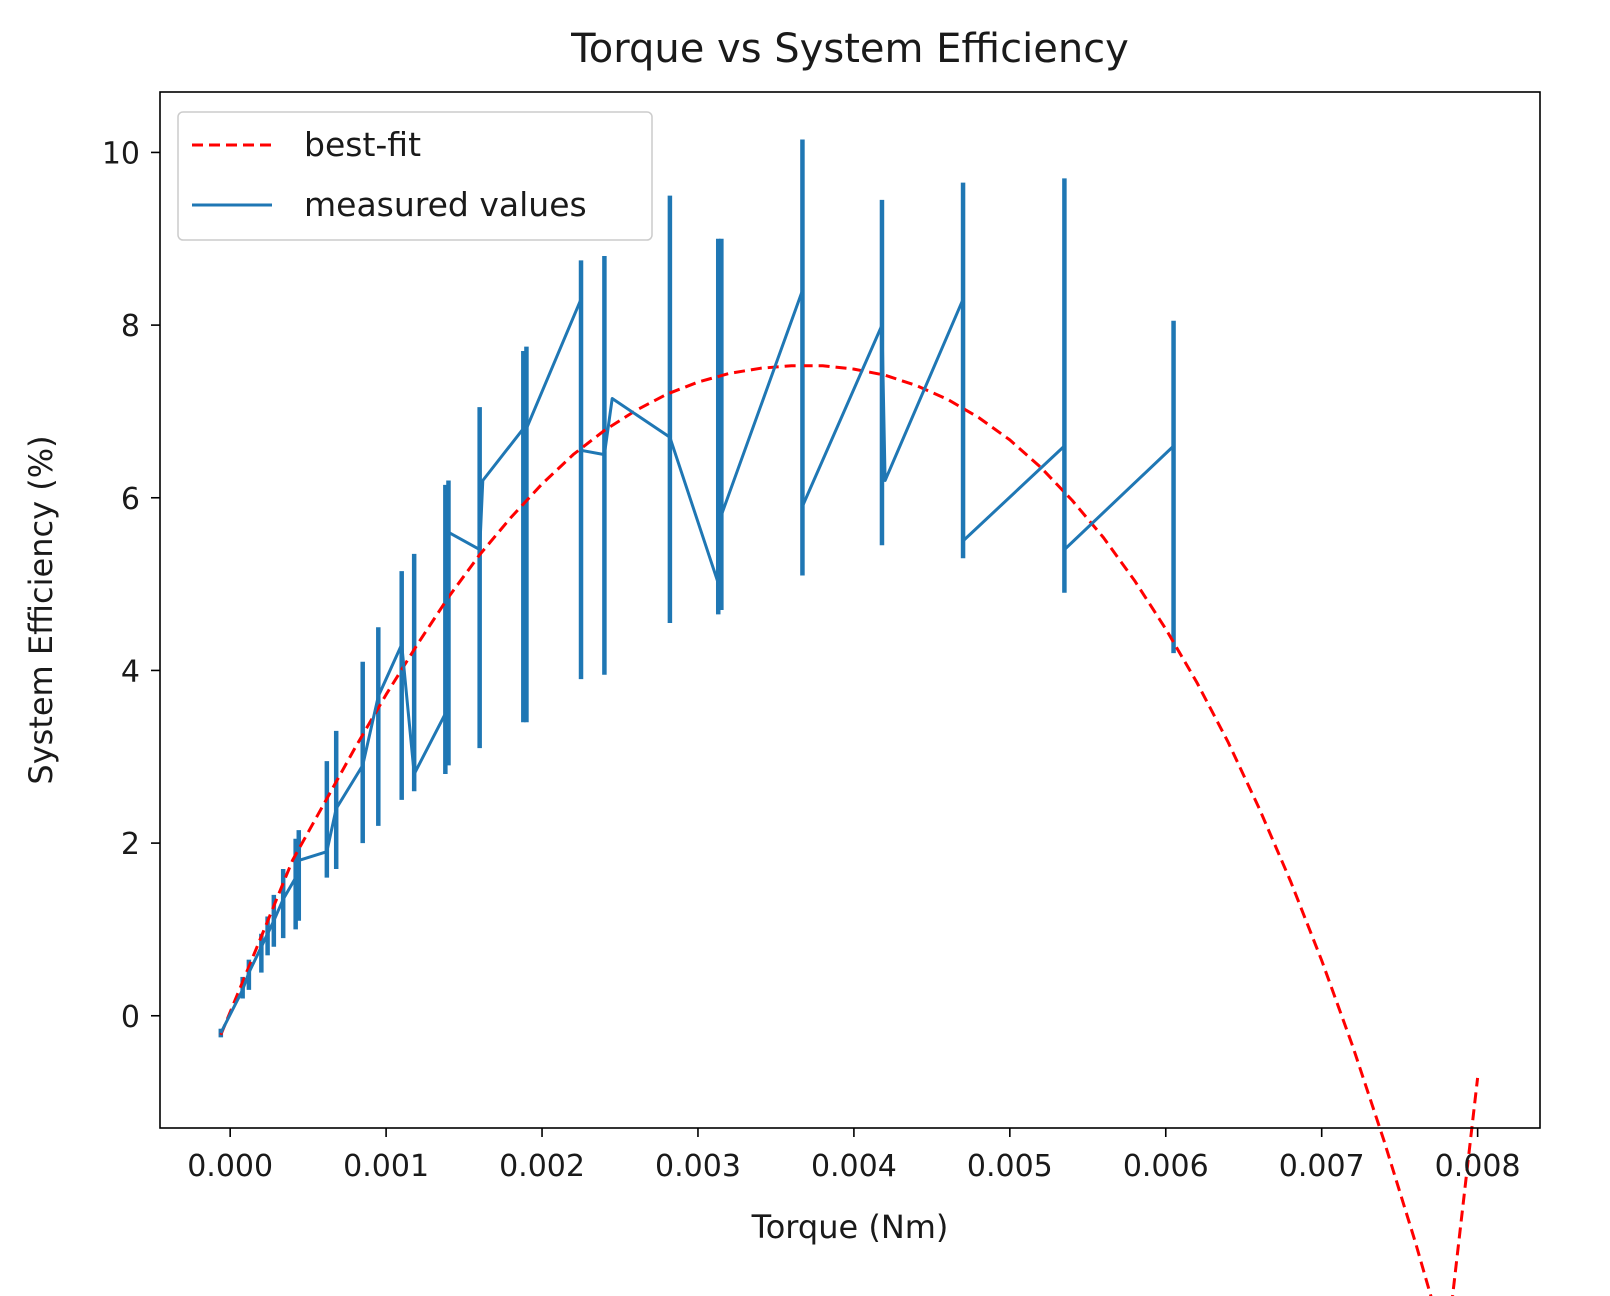 The image size is (1610, 1296). I want to click on legend-label-best-fit: best-fit, so click(362, 144).